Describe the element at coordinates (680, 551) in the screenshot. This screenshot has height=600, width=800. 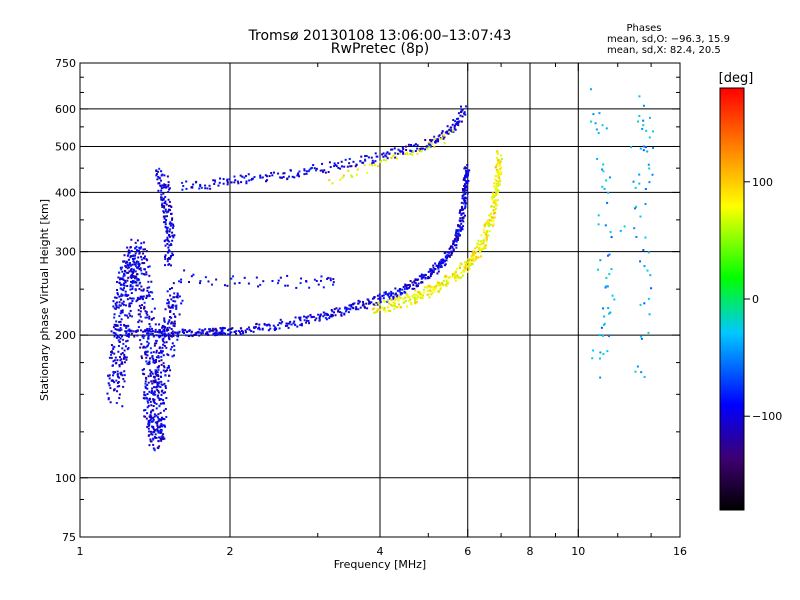
I see `x-tick-label: 16` at that location.